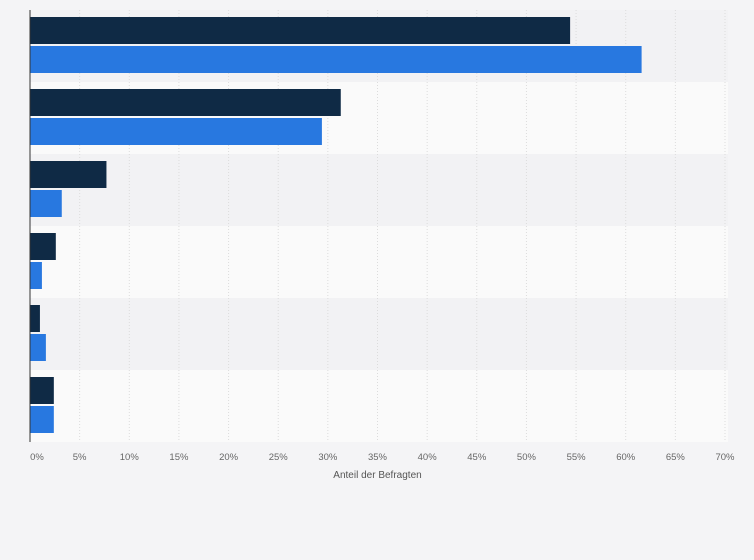  I want to click on x-tick-label: 25%, so click(279, 457).